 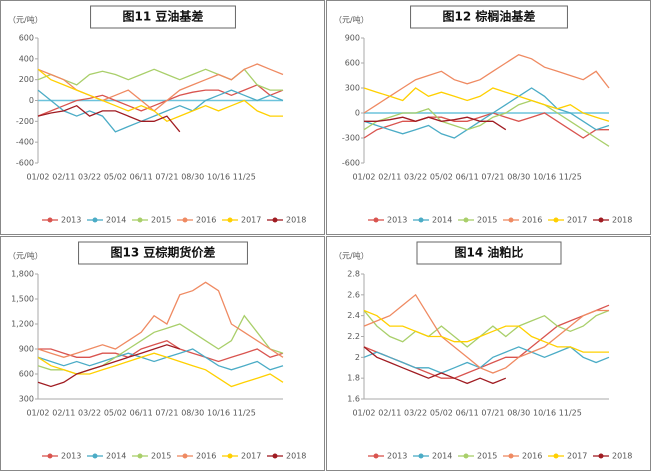 I want to click on y-tick-label: 2.6, so click(x=353, y=294).